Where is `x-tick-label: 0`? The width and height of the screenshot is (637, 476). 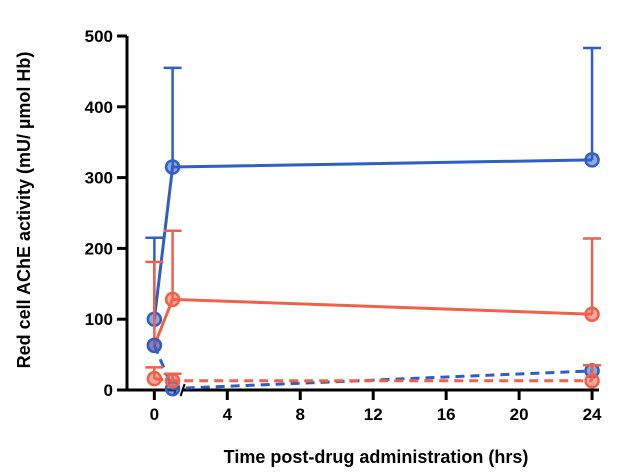 x-tick-label: 0 is located at coordinates (154, 414).